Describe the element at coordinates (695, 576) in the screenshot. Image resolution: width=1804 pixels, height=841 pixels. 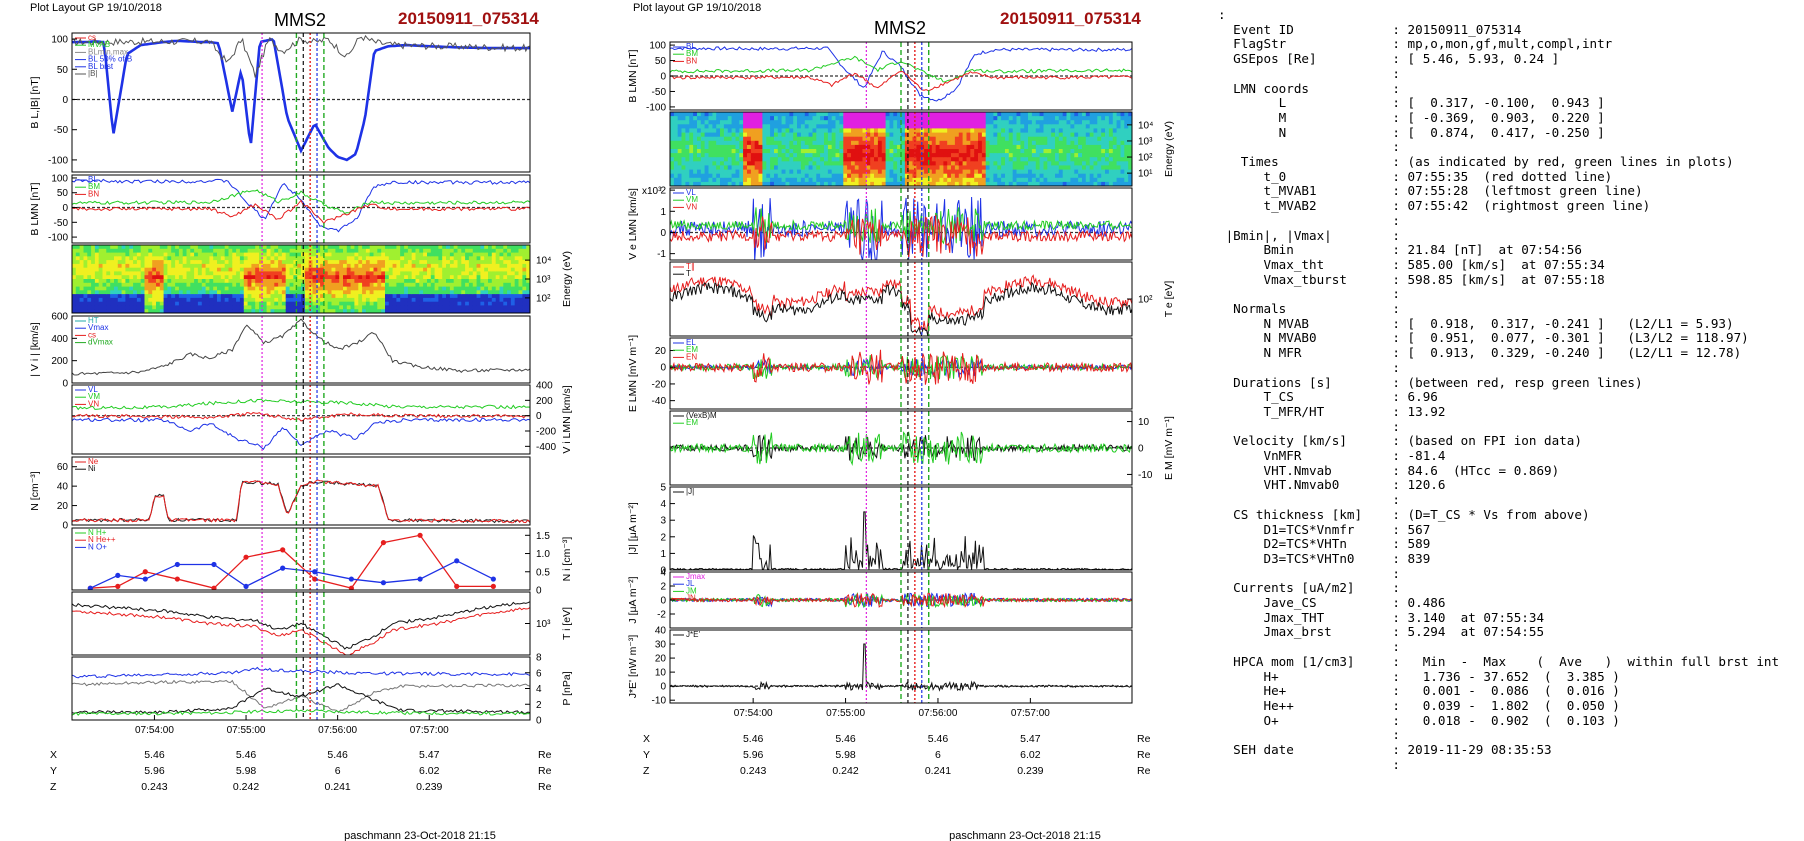
I see `legend-entry: Jmax` at that location.